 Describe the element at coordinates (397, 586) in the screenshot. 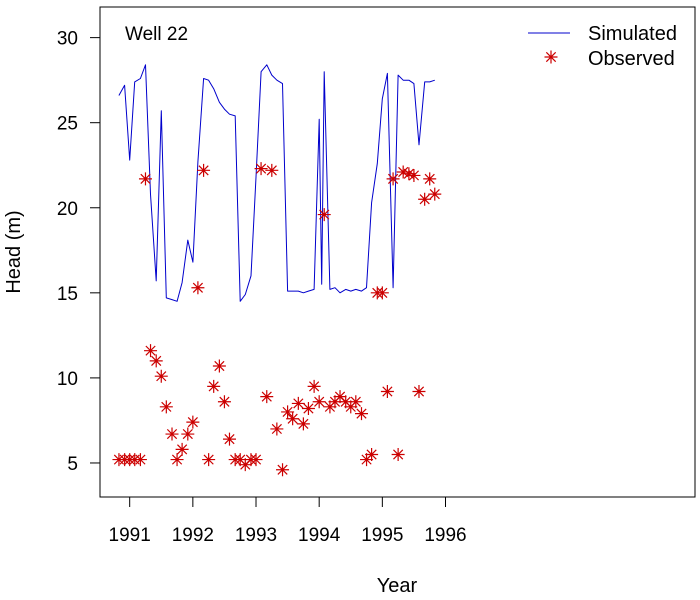

I see `x-axis-title: Year` at that location.